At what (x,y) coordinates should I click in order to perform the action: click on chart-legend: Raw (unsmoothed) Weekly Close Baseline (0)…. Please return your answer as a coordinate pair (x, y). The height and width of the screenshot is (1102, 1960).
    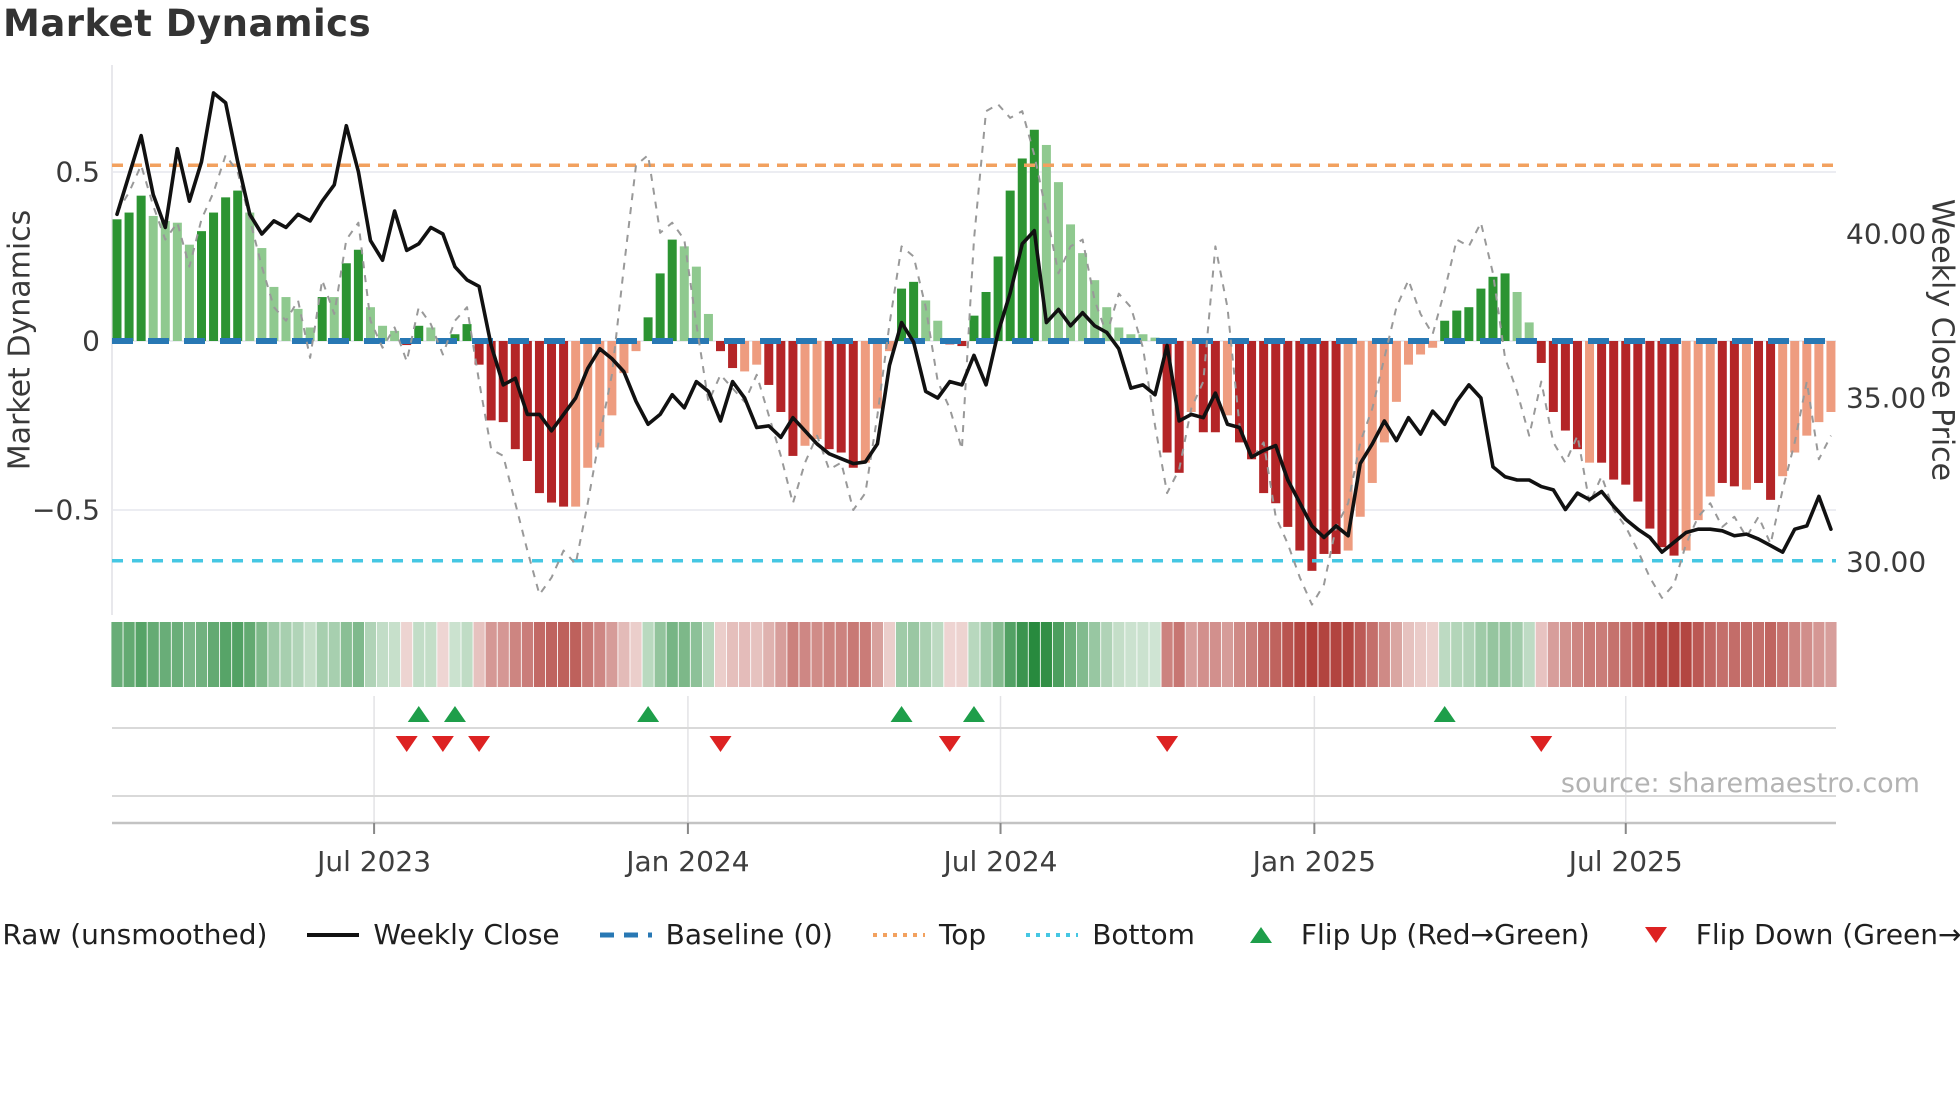
    Looking at the image, I should click on (980, 934).